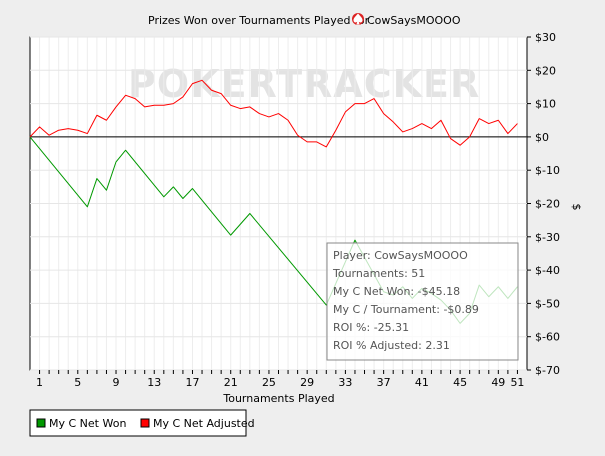 This screenshot has height=456, width=605. Describe the element at coordinates (41, 423) in the screenshot. I see `legend-swatch-net-won` at that location.